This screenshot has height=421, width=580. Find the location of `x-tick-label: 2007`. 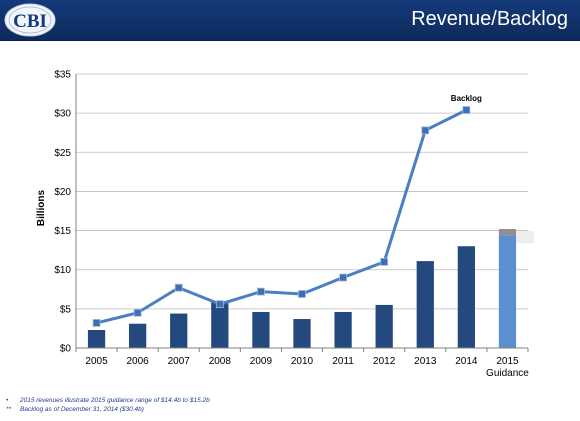

x-tick-label: 2007 is located at coordinates (179, 361).